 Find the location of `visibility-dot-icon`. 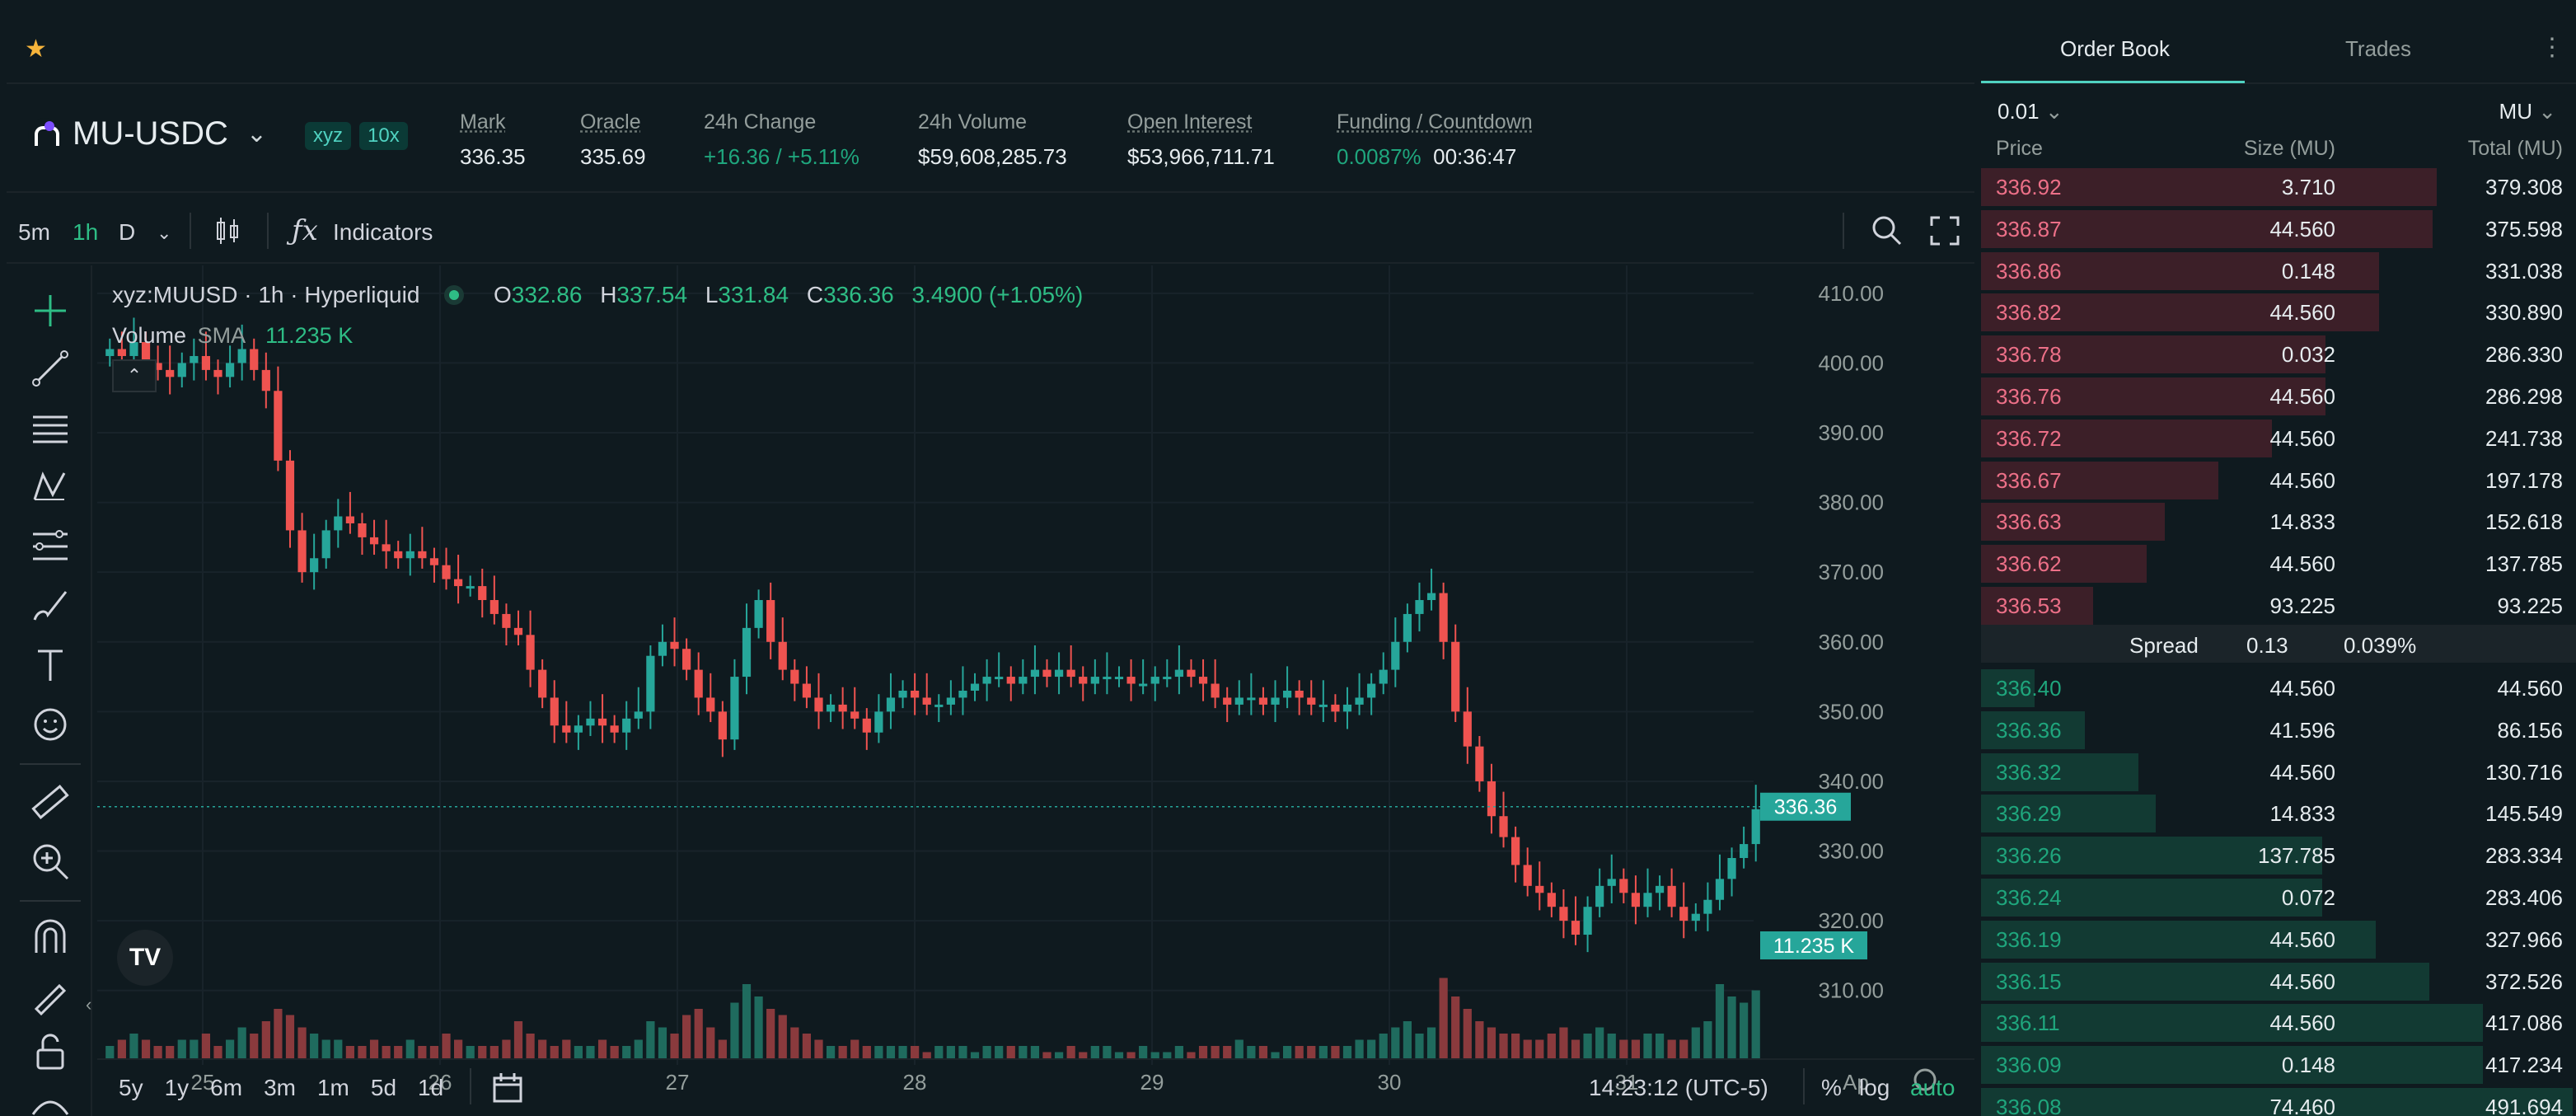

visibility-dot-icon is located at coordinates (454, 295).